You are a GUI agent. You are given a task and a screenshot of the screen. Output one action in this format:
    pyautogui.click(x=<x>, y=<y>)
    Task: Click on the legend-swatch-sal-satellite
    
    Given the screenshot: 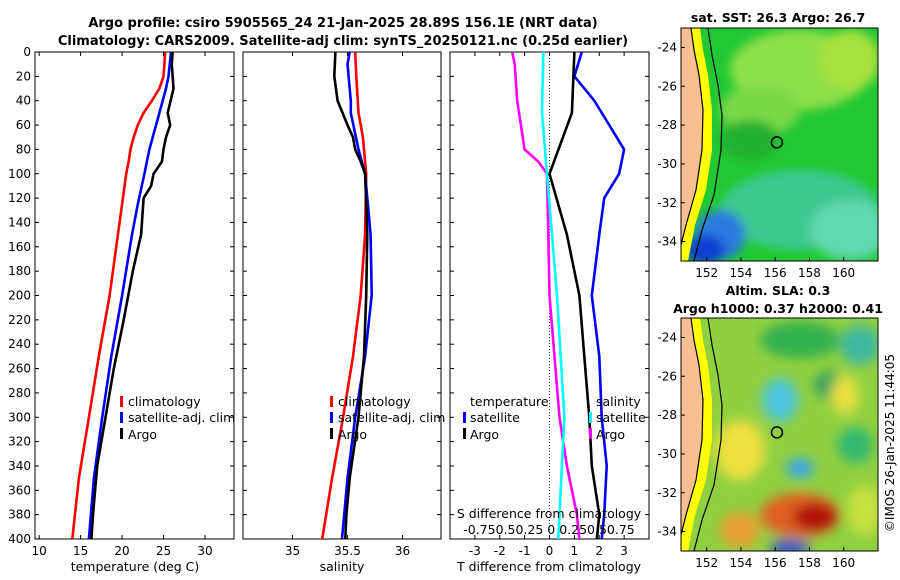 What is the action you would take?
    pyautogui.click(x=590, y=417)
    